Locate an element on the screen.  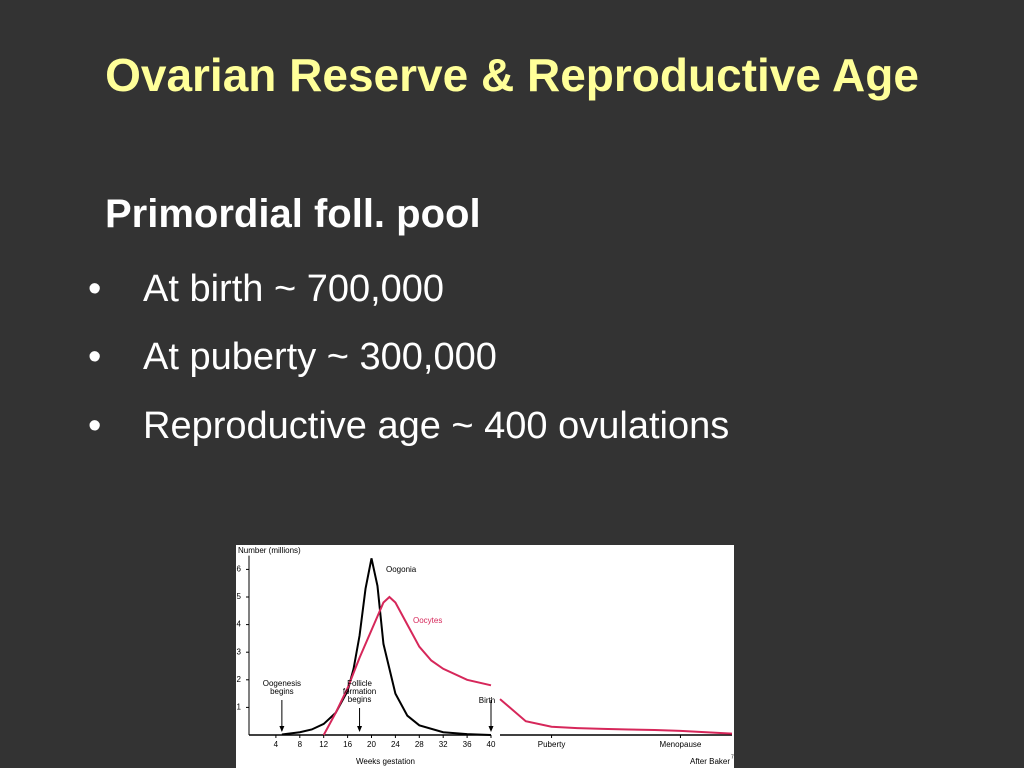
bullet-text: At birth ~ 700,000 is located at coordinates (294, 289).